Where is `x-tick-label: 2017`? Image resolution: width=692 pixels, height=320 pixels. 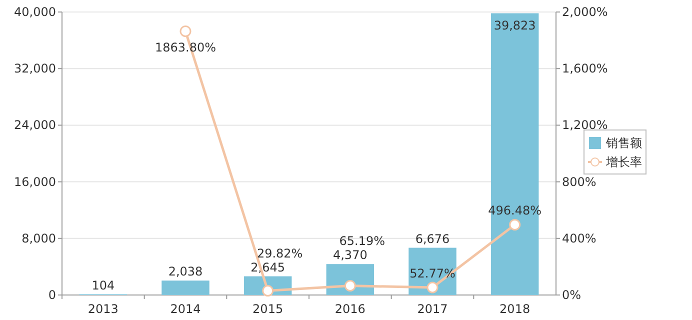
x-tick-label: 2017 is located at coordinates (432, 309).